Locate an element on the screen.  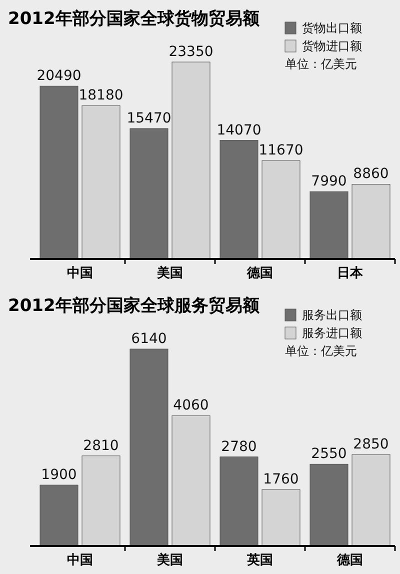
chart-title: 2012年部分国家全球服务贸易额 is located at coordinates (134, 306).